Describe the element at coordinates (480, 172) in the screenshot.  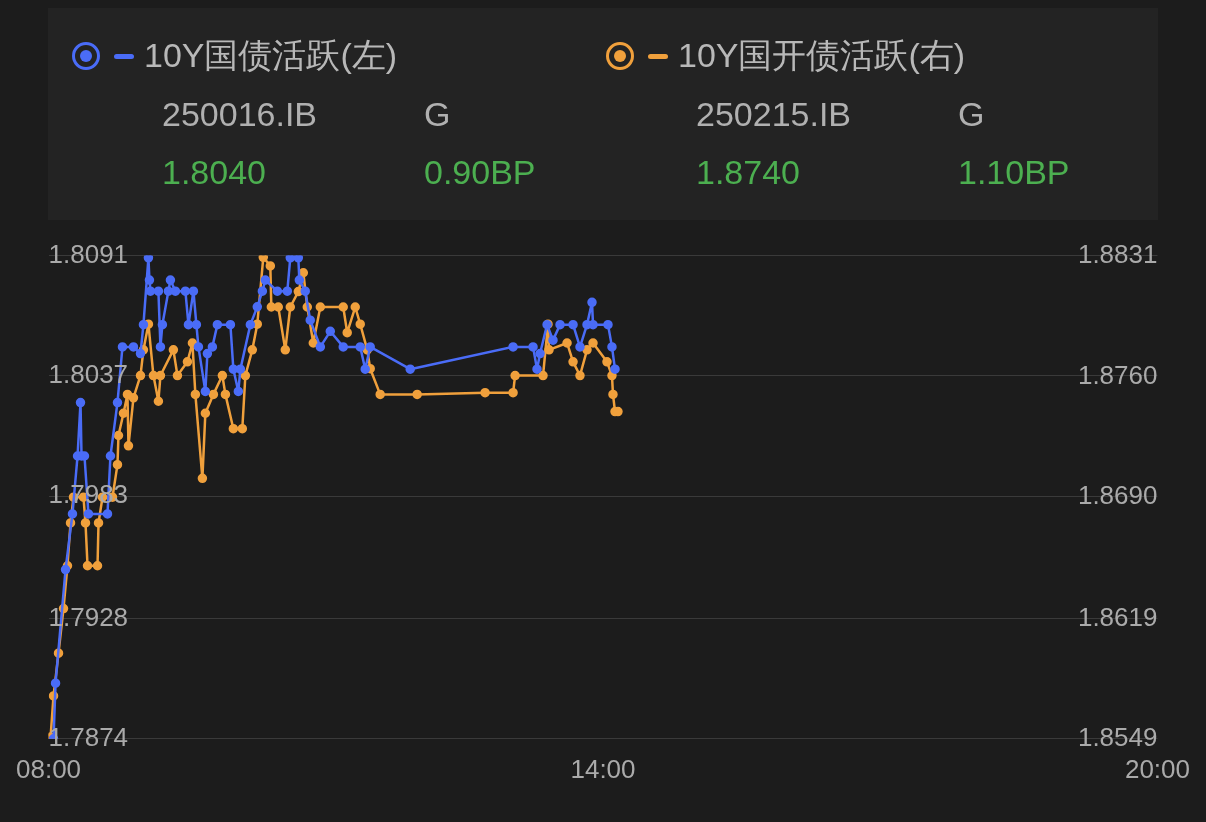
I see `text: 0.90BP` at that location.